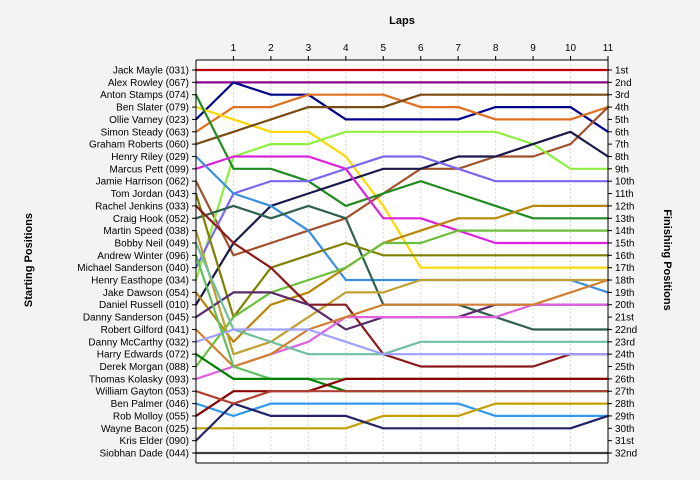  What do you see at coordinates (143, 256) in the screenshot?
I see `driver-label: Andrew Winter (096)` at bounding box center [143, 256].